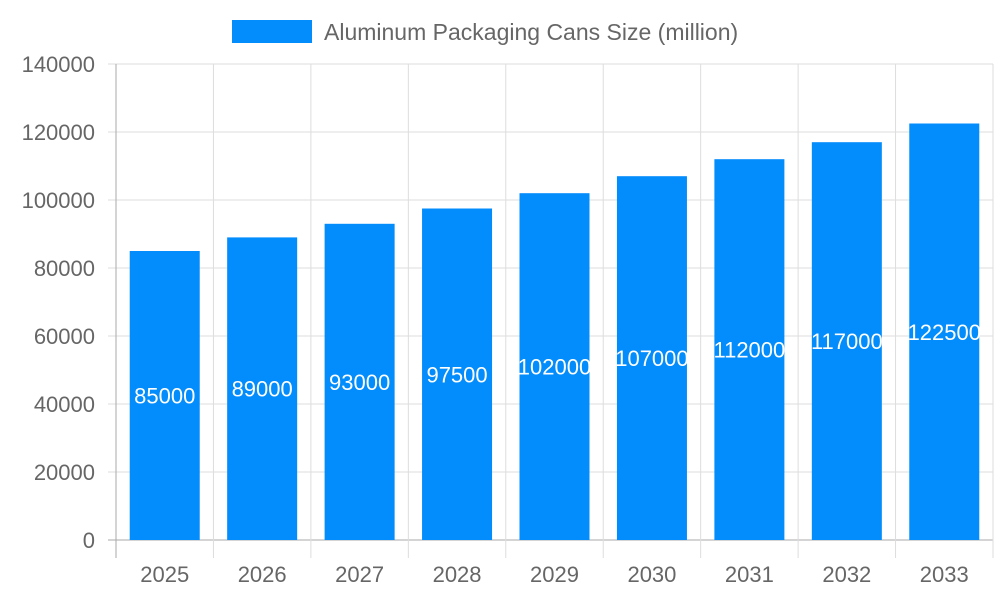 The image size is (1000, 600). Describe the element at coordinates (749, 574) in the screenshot. I see `x-tick-label: 2031` at that location.